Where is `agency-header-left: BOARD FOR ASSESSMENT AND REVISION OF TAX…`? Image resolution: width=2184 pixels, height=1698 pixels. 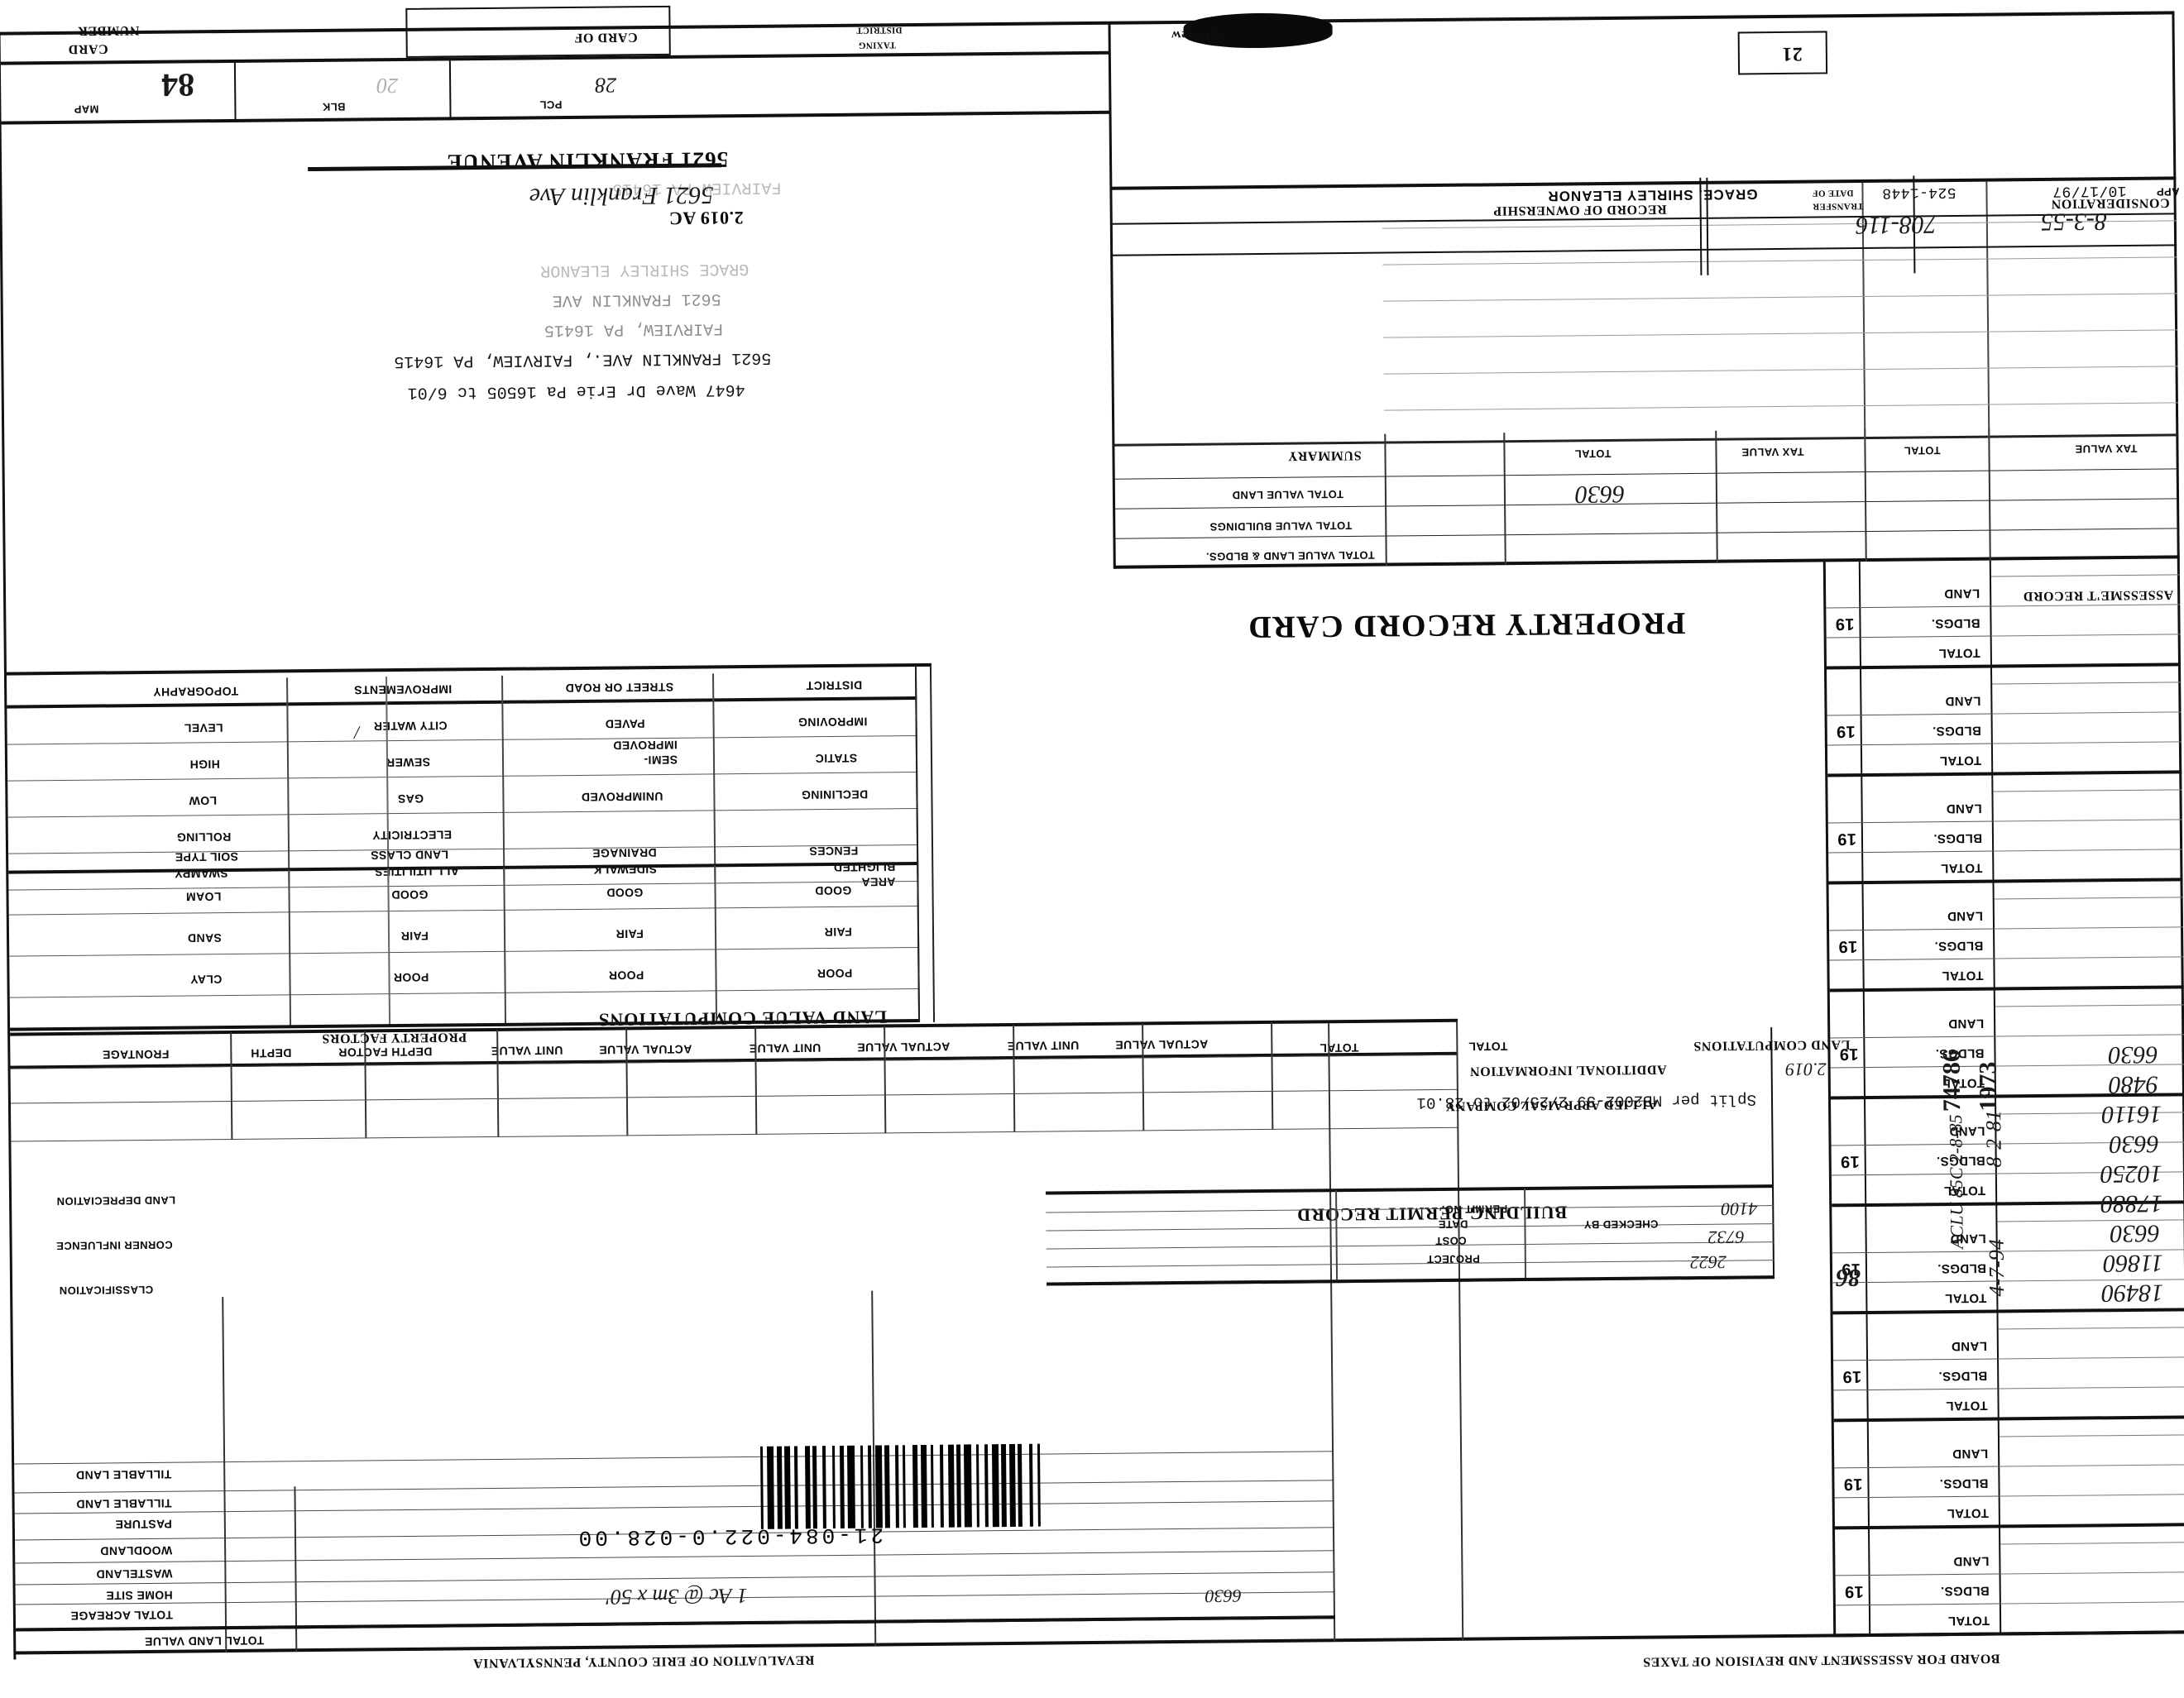 agency-header-left: BOARD FOR ASSESSMENT AND REVISION OF TAX… is located at coordinates (1821, 1660).